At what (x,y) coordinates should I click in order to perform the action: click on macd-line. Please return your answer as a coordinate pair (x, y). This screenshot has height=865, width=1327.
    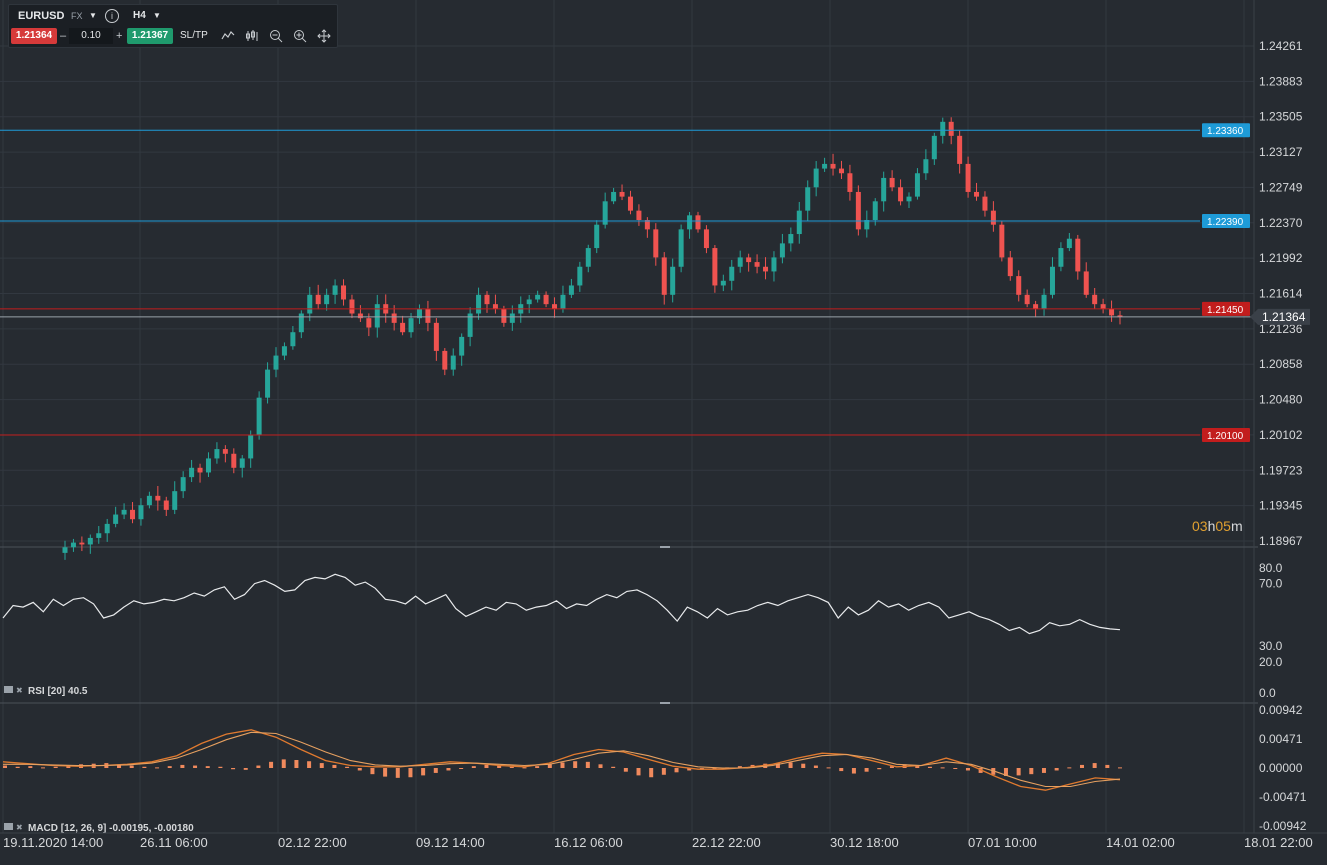
    Looking at the image, I should click on (561, 760).